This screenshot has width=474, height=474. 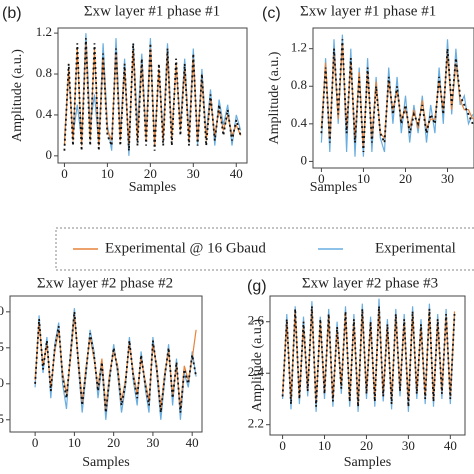 I want to click on panel-label: (b), so click(x=12, y=13).